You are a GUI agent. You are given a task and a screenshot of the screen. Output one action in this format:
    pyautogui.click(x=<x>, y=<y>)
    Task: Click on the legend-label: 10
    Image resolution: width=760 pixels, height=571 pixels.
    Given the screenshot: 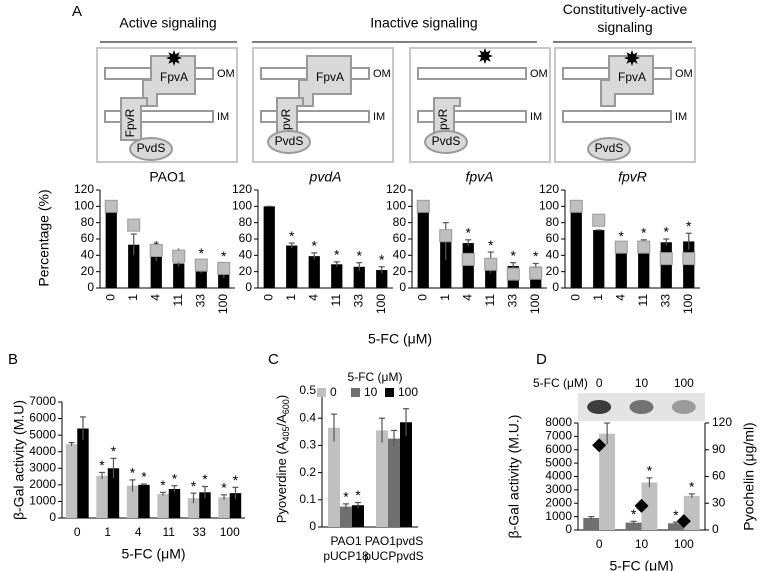 What is the action you would take?
    pyautogui.click(x=371, y=392)
    